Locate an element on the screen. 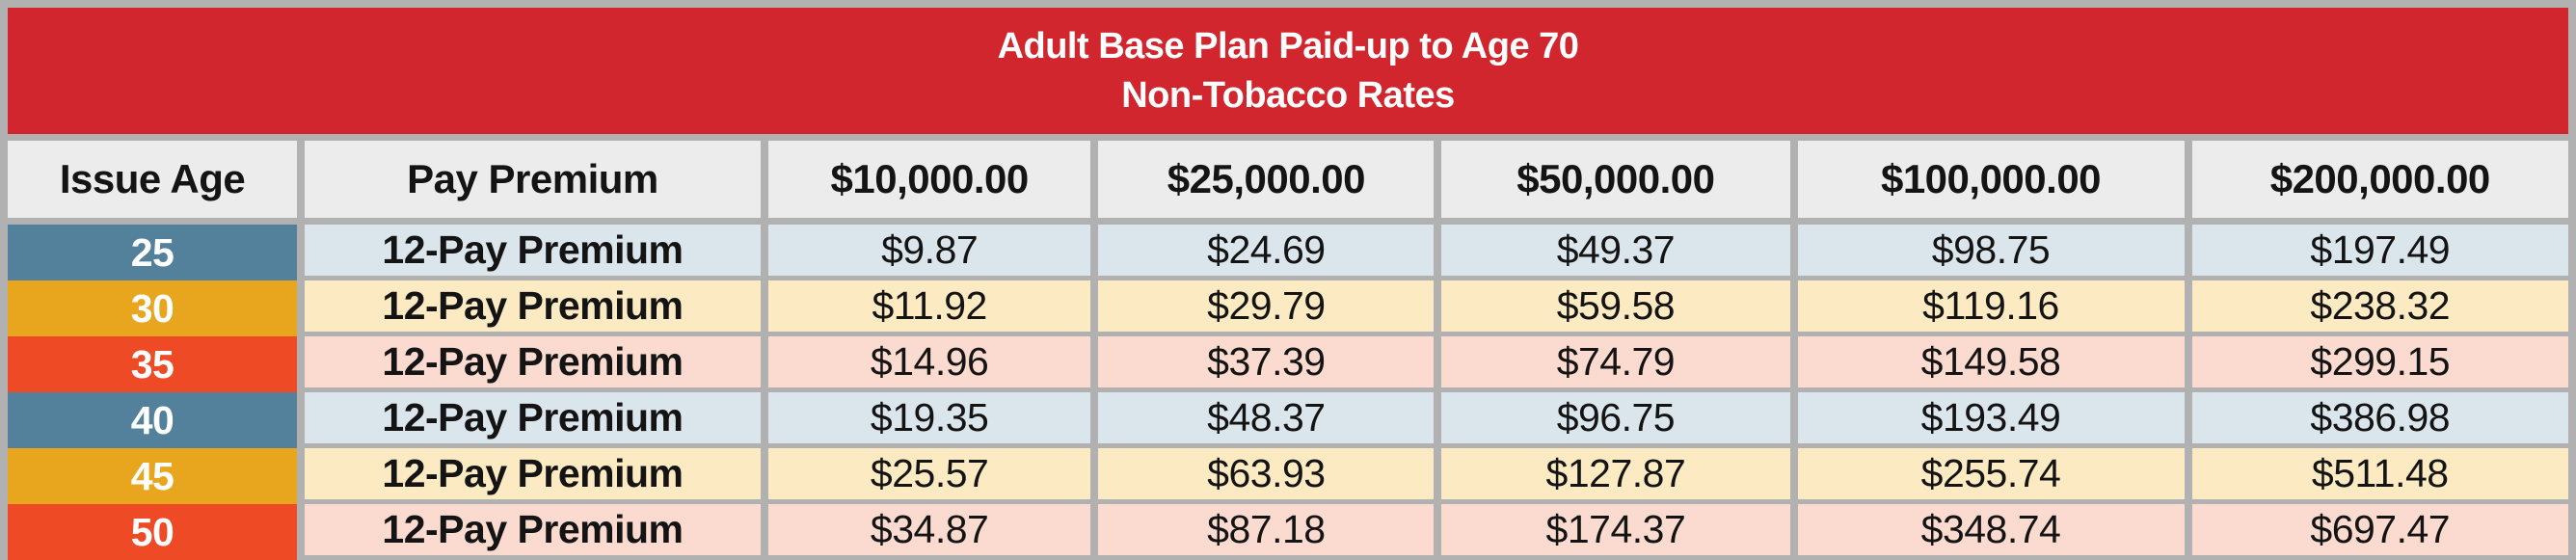 The image size is (2576, 560). issue-age-cell: 25 is located at coordinates (157, 252).